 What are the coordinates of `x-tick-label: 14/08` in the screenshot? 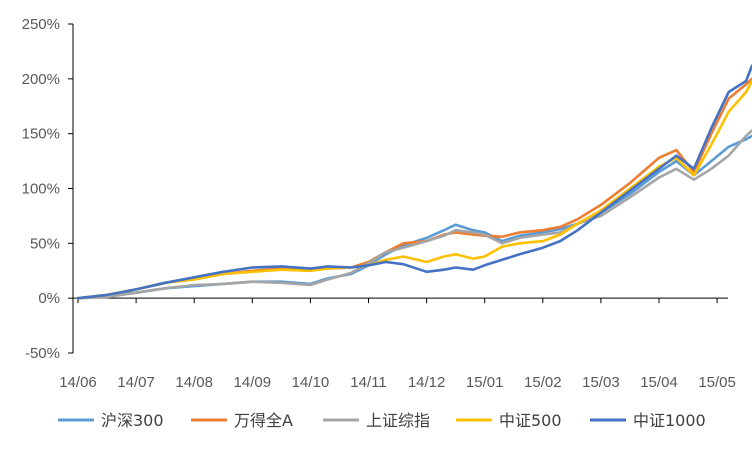 It's located at (194, 382).